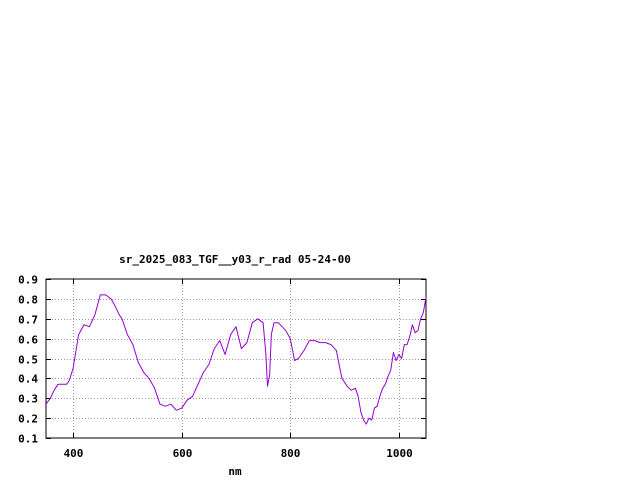  I want to click on x-tick-label: 400, so click(74, 453).